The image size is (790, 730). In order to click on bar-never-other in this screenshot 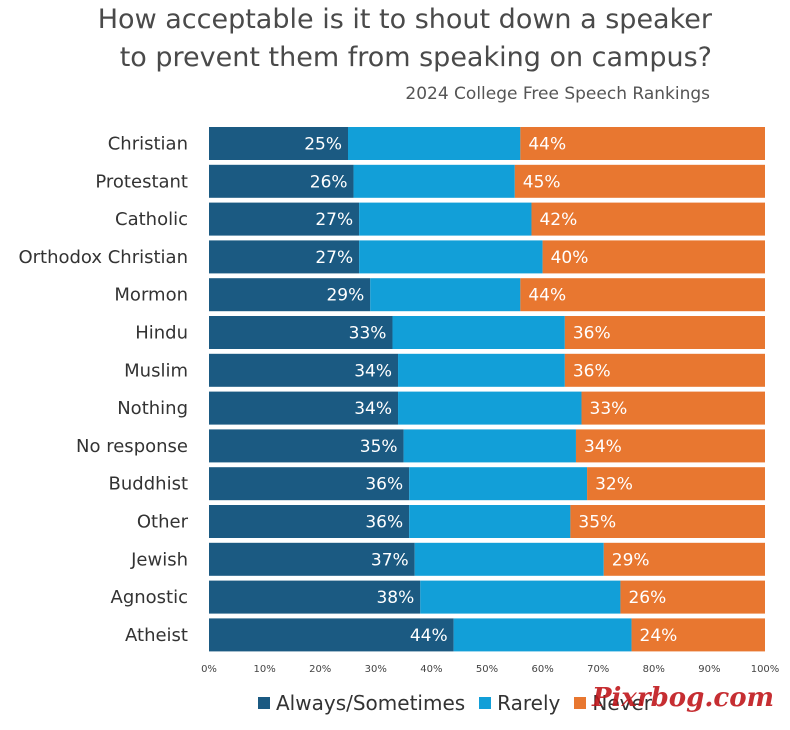, I will do `click(667, 521)`.